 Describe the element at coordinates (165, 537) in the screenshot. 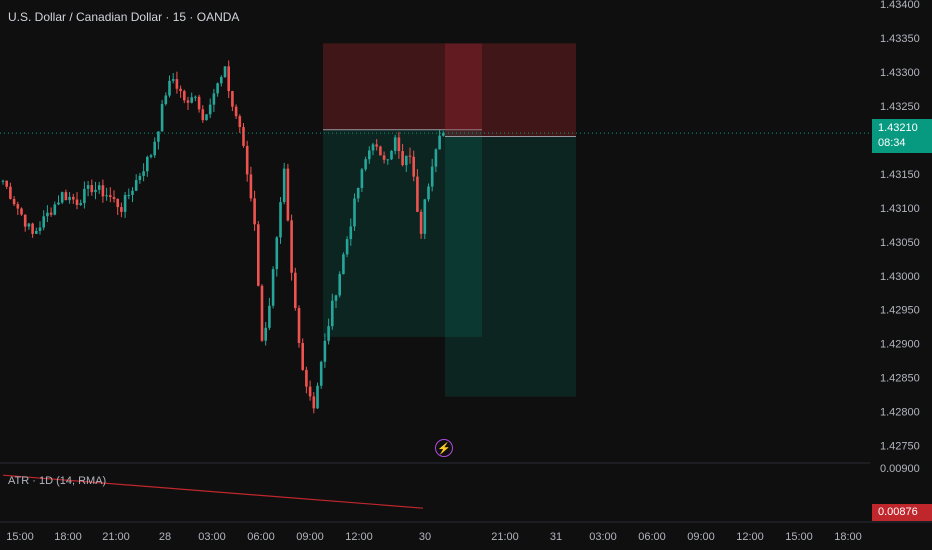

I see `time-tick-label: 28` at that location.